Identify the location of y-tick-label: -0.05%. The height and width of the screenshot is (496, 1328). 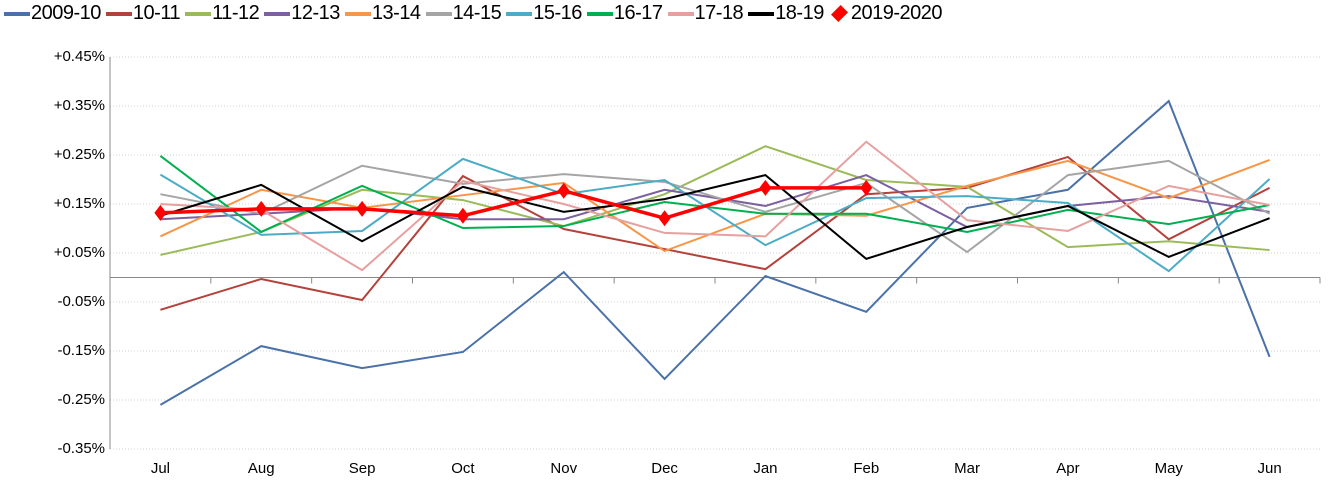
(81, 301).